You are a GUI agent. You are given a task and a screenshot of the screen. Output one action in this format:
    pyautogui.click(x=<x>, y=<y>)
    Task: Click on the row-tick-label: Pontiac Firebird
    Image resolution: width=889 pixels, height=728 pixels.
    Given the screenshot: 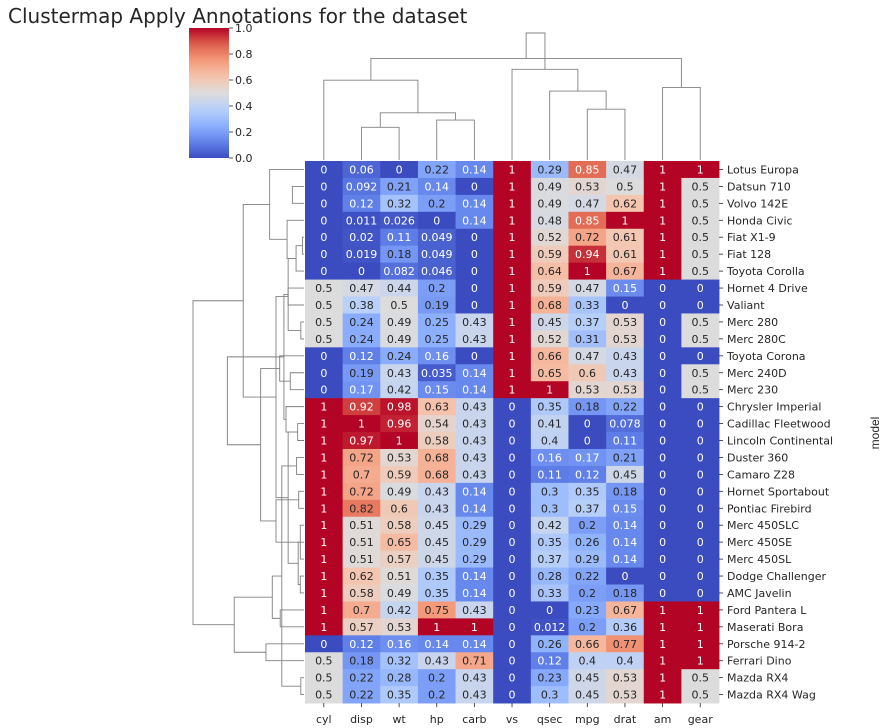 What is the action you would take?
    pyautogui.click(x=769, y=508)
    